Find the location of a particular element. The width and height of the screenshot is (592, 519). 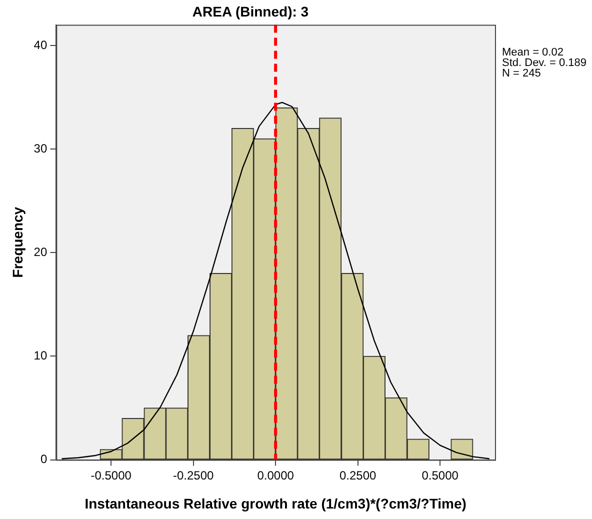

y-tick-label: 30 is located at coordinates (41, 148).